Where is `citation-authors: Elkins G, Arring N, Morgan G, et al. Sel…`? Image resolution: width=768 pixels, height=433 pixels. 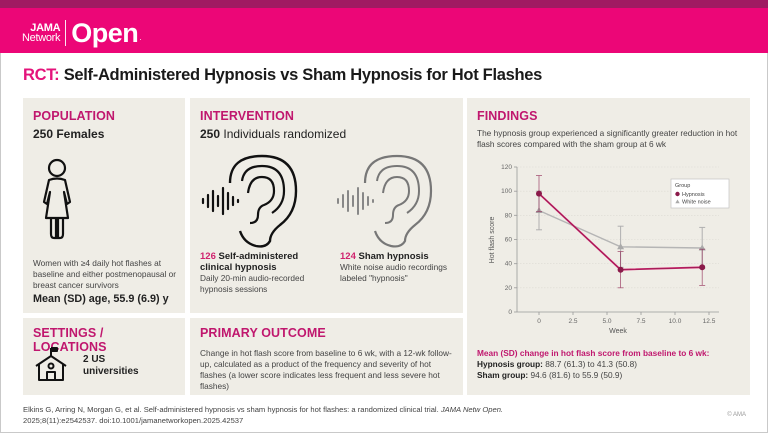
citation-authors: Elkins G, Arring N, Morgan G, et al. Sel… is located at coordinates (231, 409).